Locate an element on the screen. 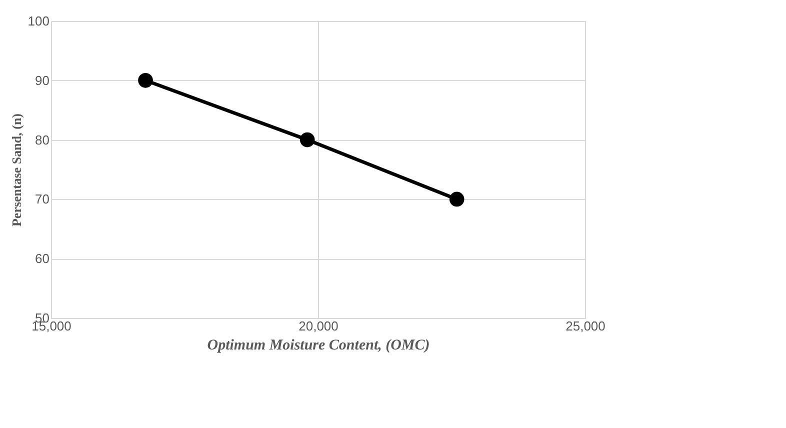 This screenshot has height=428, width=786. y-tick-label: 90 is located at coordinates (42, 80).